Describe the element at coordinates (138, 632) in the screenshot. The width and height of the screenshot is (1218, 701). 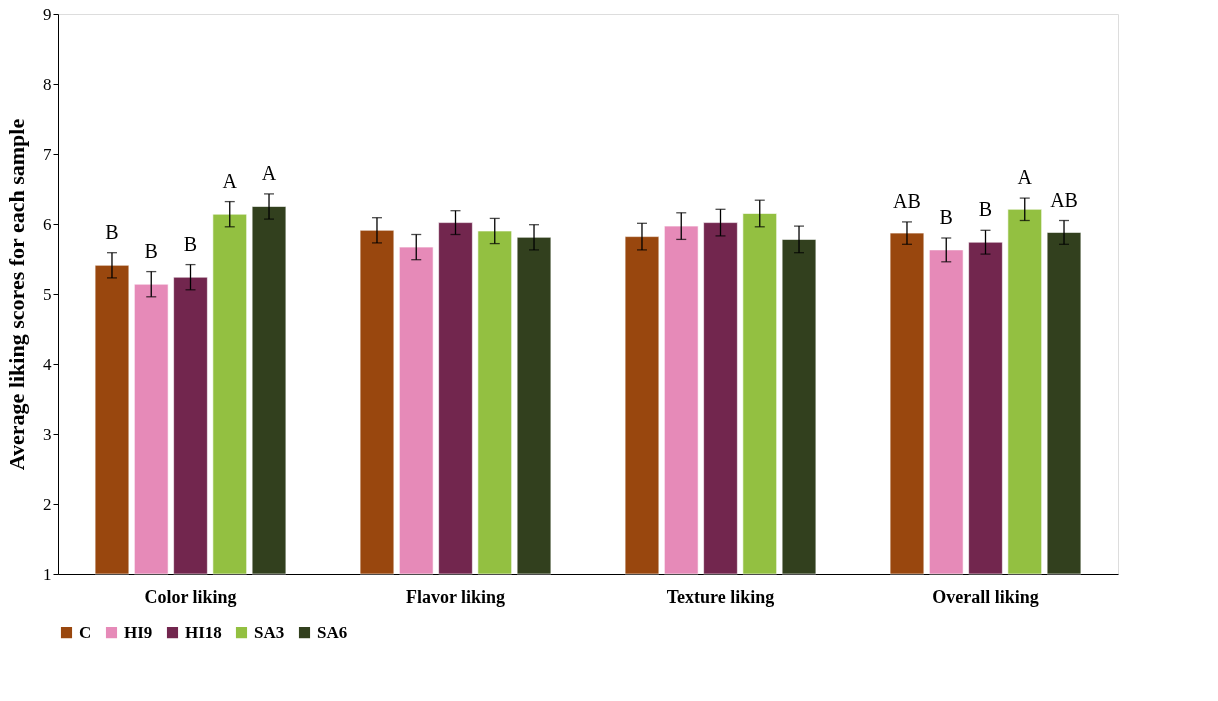
I see `legend-label: HI9` at that location.